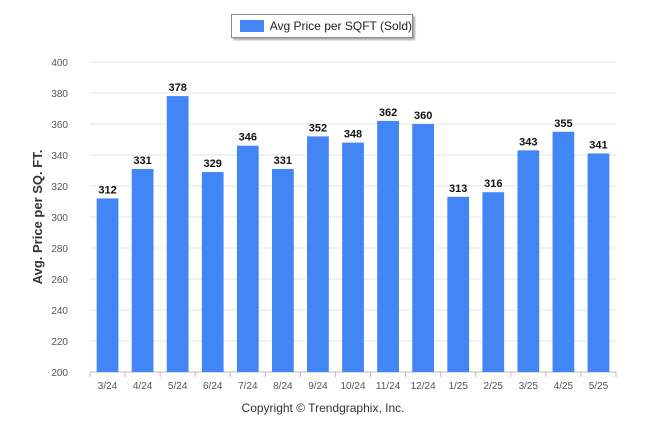 This screenshot has height=439, width=646. What do you see at coordinates (598, 145) in the screenshot?
I see `data-label: 341` at bounding box center [598, 145].